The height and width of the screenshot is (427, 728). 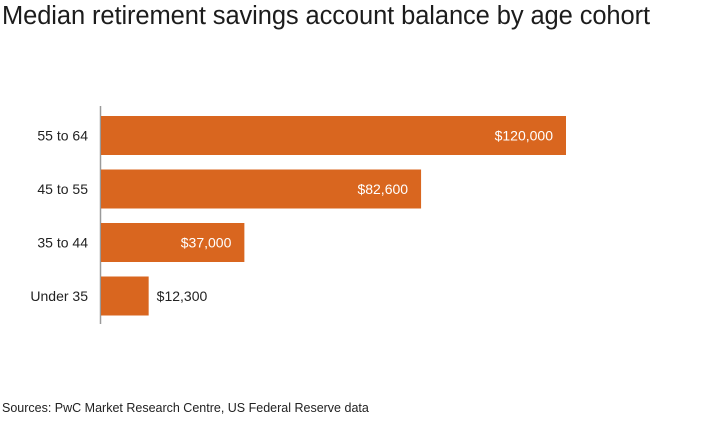 What do you see at coordinates (382, 189) in the screenshot?
I see `data-label: $82,600` at bounding box center [382, 189].